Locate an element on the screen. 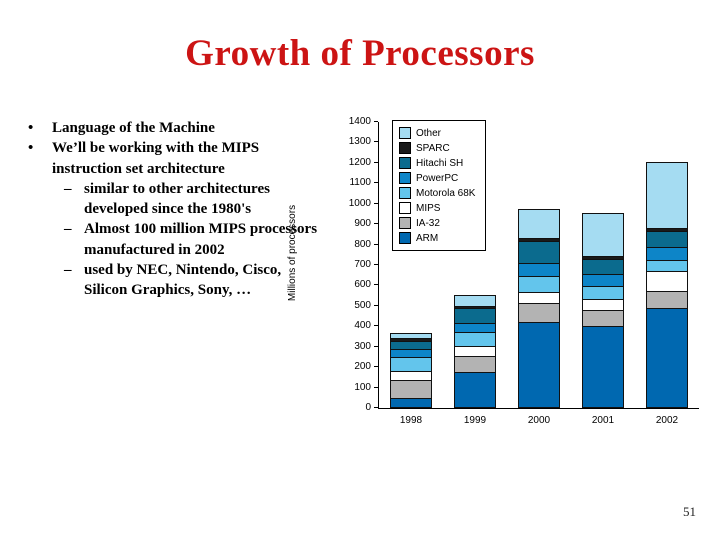 The width and height of the screenshot is (720, 540). legend-label: Motorola 68K is located at coordinates (446, 193).